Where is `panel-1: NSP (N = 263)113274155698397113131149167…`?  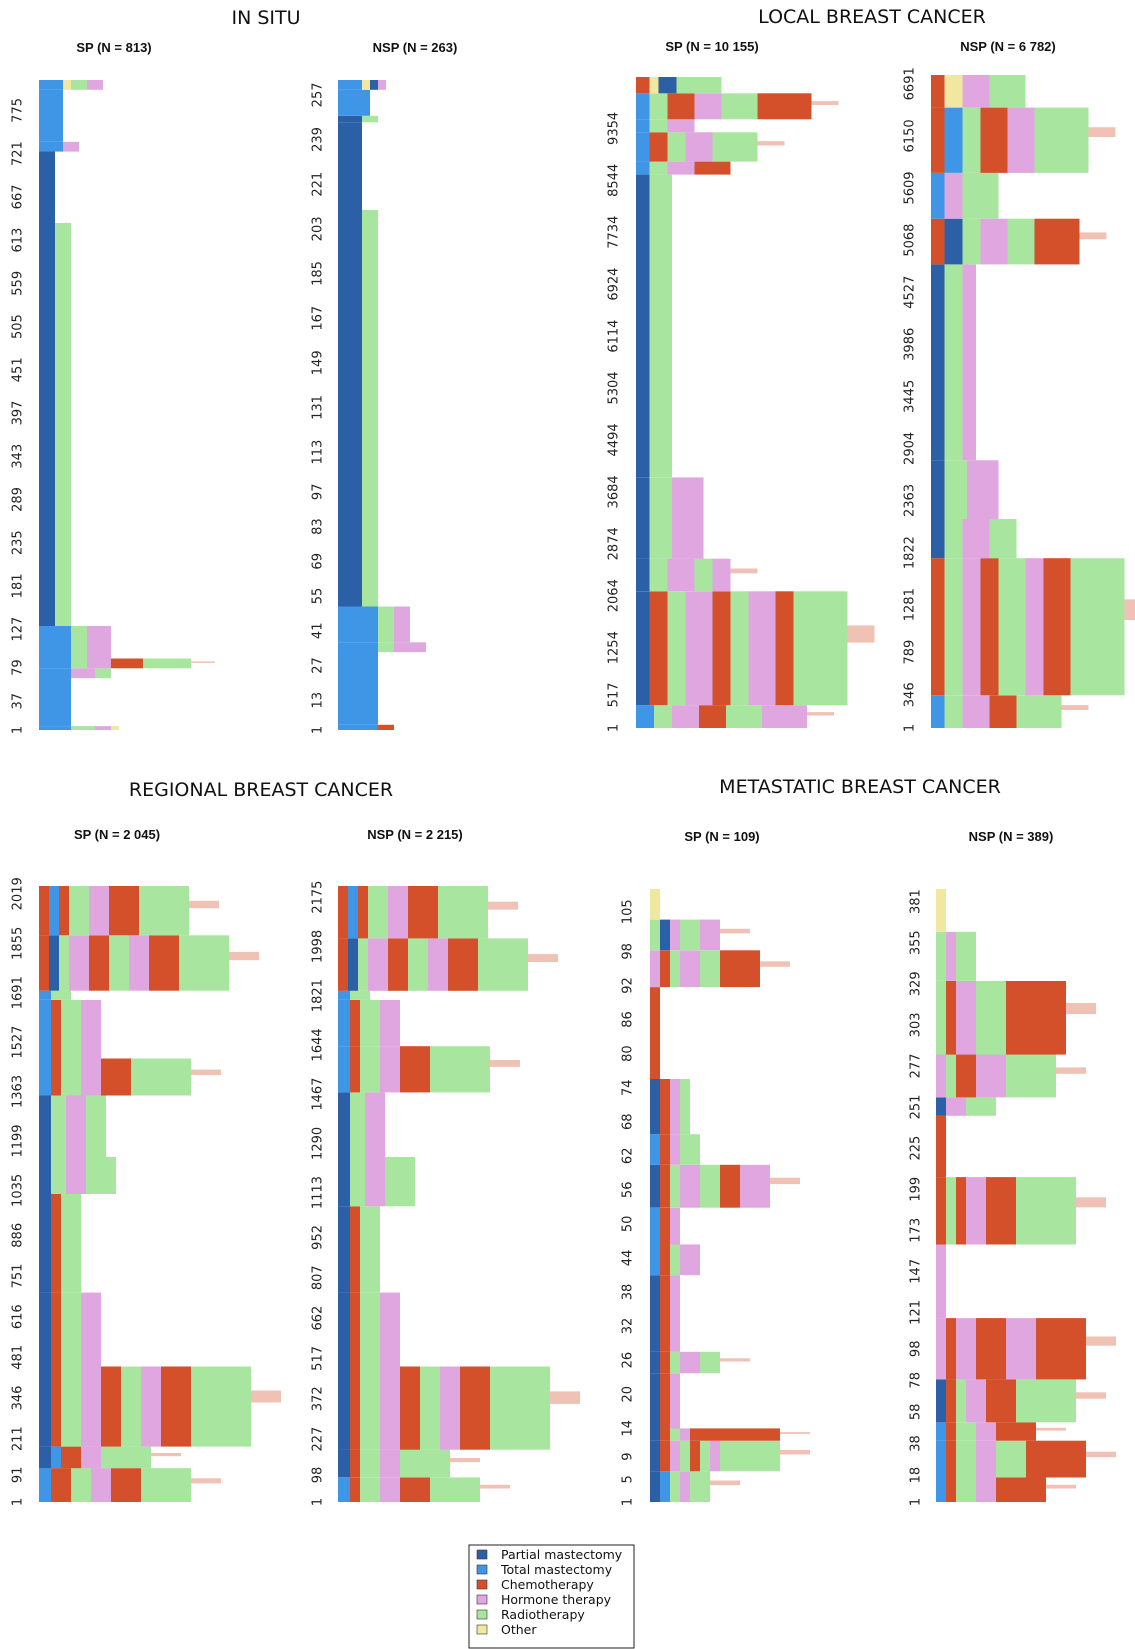 panel-1: NSP (N = 263)113274155698397113131149167… is located at coordinates (384, 387).